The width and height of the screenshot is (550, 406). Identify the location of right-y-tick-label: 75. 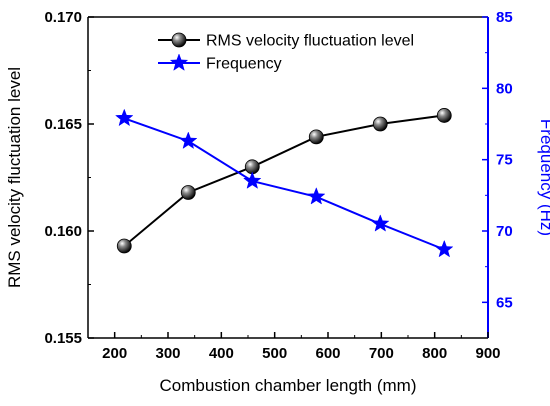
(504, 160).